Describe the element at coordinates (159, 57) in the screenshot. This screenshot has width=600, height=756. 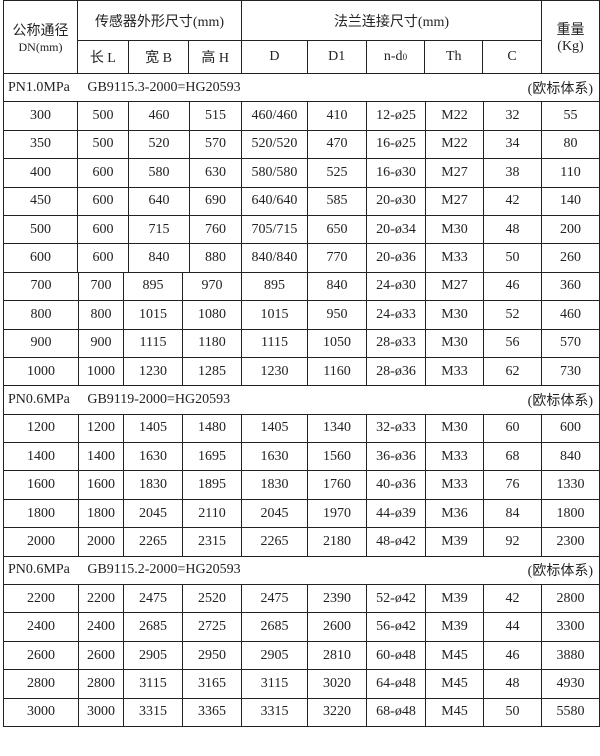
I see `header-col-b: 宽 B` at that location.